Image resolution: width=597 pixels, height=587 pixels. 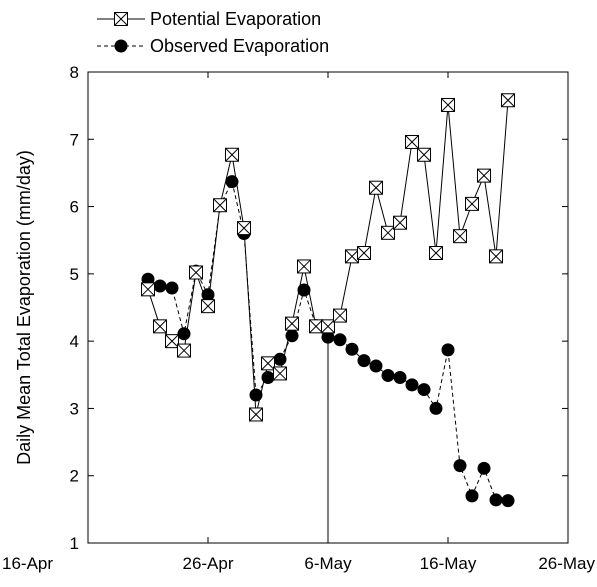 What do you see at coordinates (24, 307) in the screenshot?
I see `y-axis-title: Daily Mean Total Evaporation (mm/day)` at bounding box center [24, 307].